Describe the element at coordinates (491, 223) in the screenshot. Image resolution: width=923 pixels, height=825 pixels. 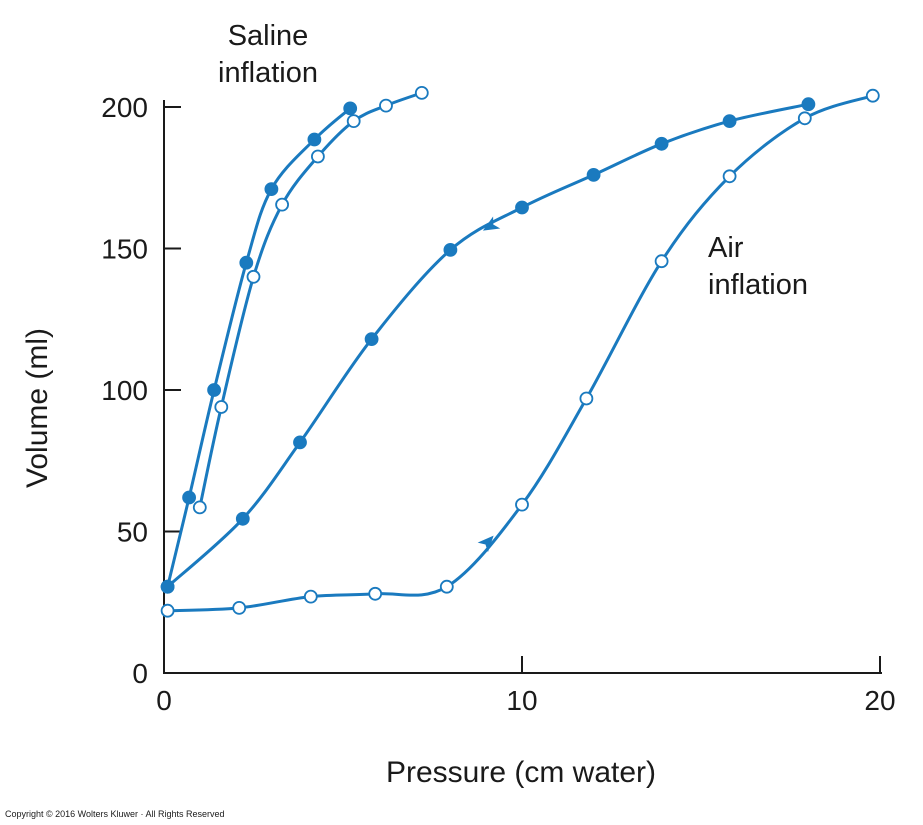
I see `air-deflation-arrow` at that location.